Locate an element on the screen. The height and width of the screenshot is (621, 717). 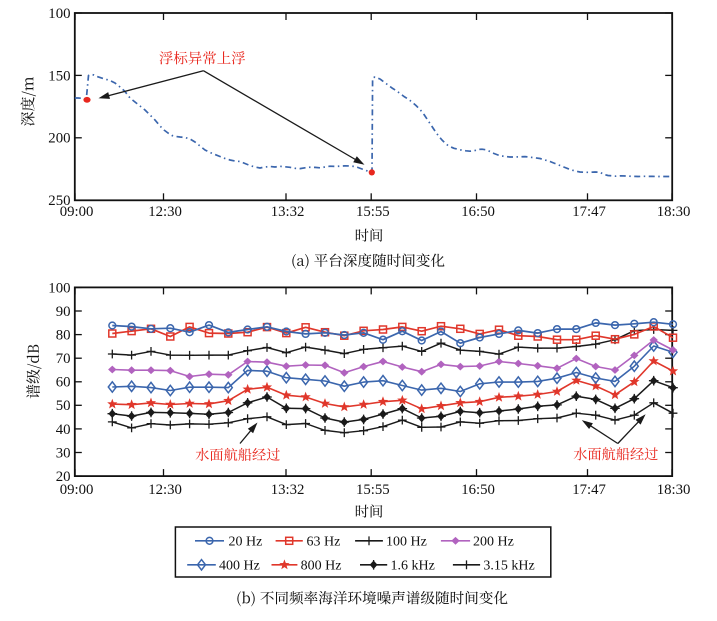
svg-text: 30 is located at coordinates (63, 453).